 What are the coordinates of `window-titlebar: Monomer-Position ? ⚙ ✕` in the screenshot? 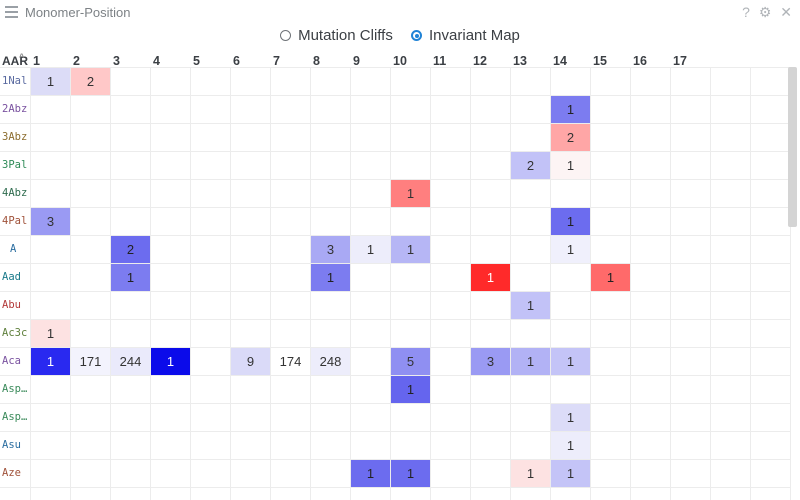 It's located at (400, 13).